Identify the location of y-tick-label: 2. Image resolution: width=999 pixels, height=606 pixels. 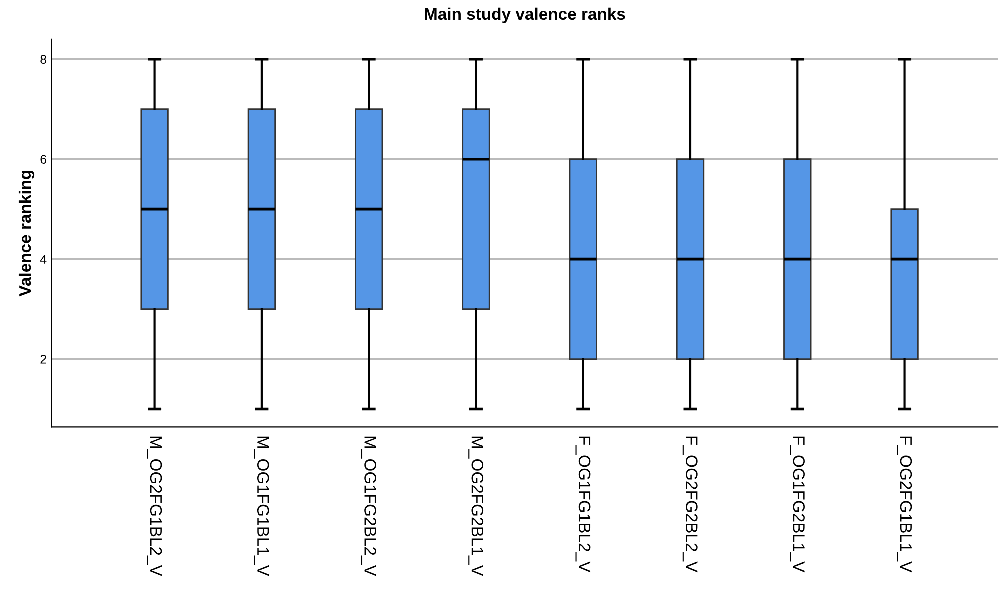
(43, 359).